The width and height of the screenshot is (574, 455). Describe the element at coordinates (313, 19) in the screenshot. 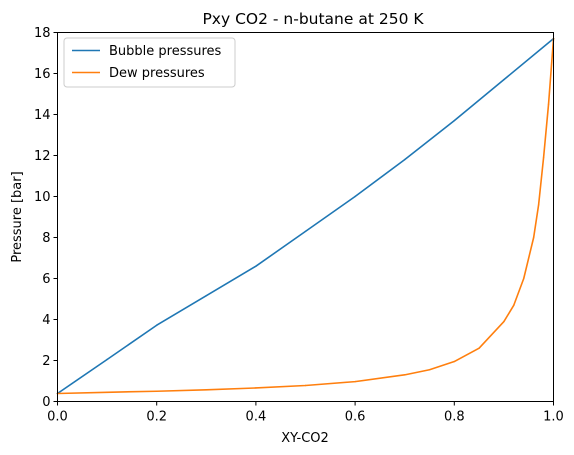

I see `chart-title: Pxy CO2 - n-butane at 250 K` at that location.